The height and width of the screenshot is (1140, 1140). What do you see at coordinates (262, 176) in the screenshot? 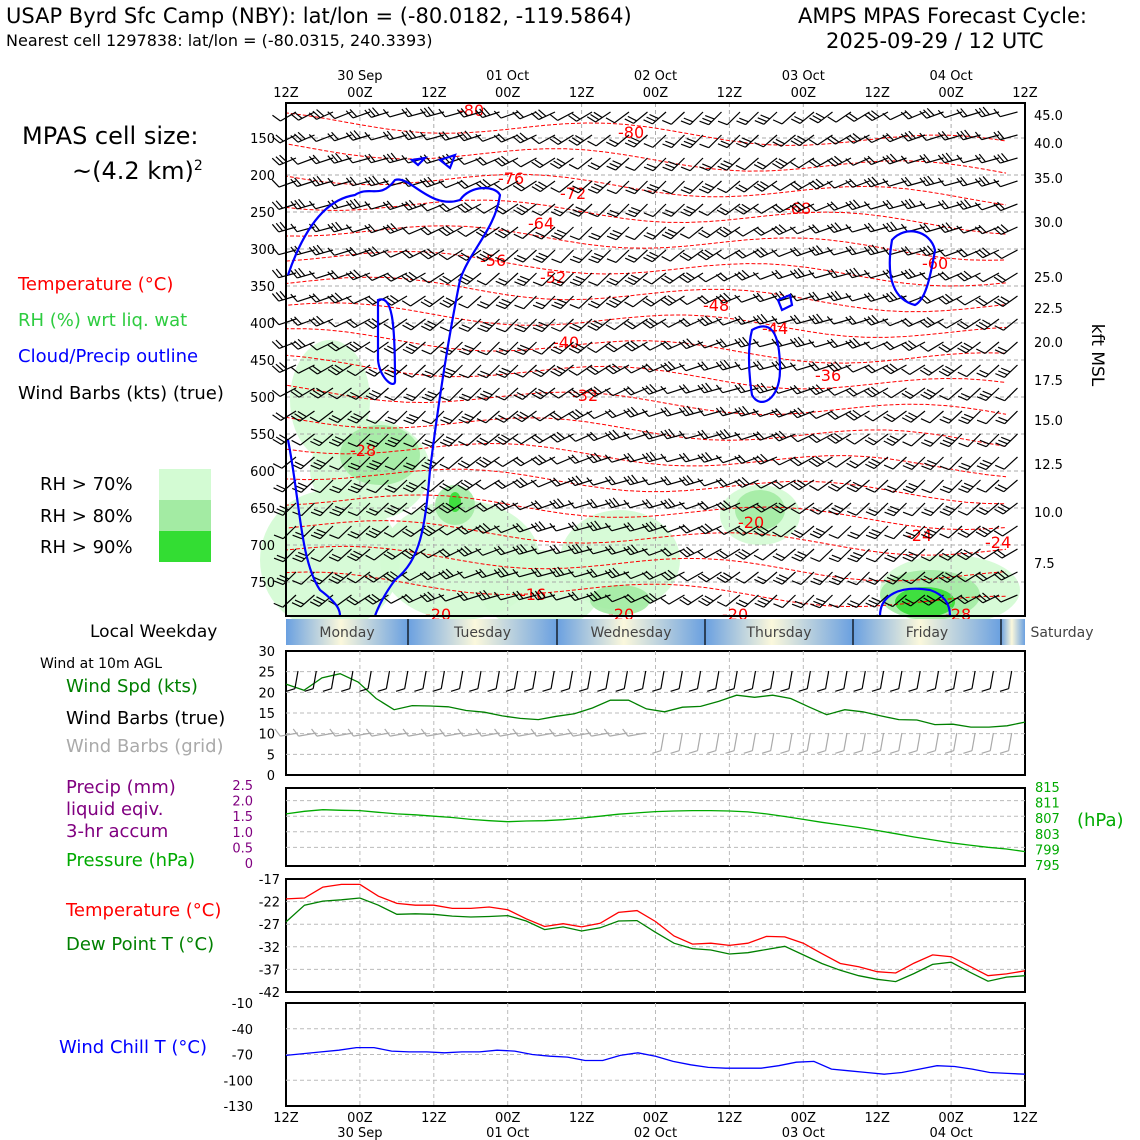
I see `y-tick-hpa-1: 200` at bounding box center [262, 176].